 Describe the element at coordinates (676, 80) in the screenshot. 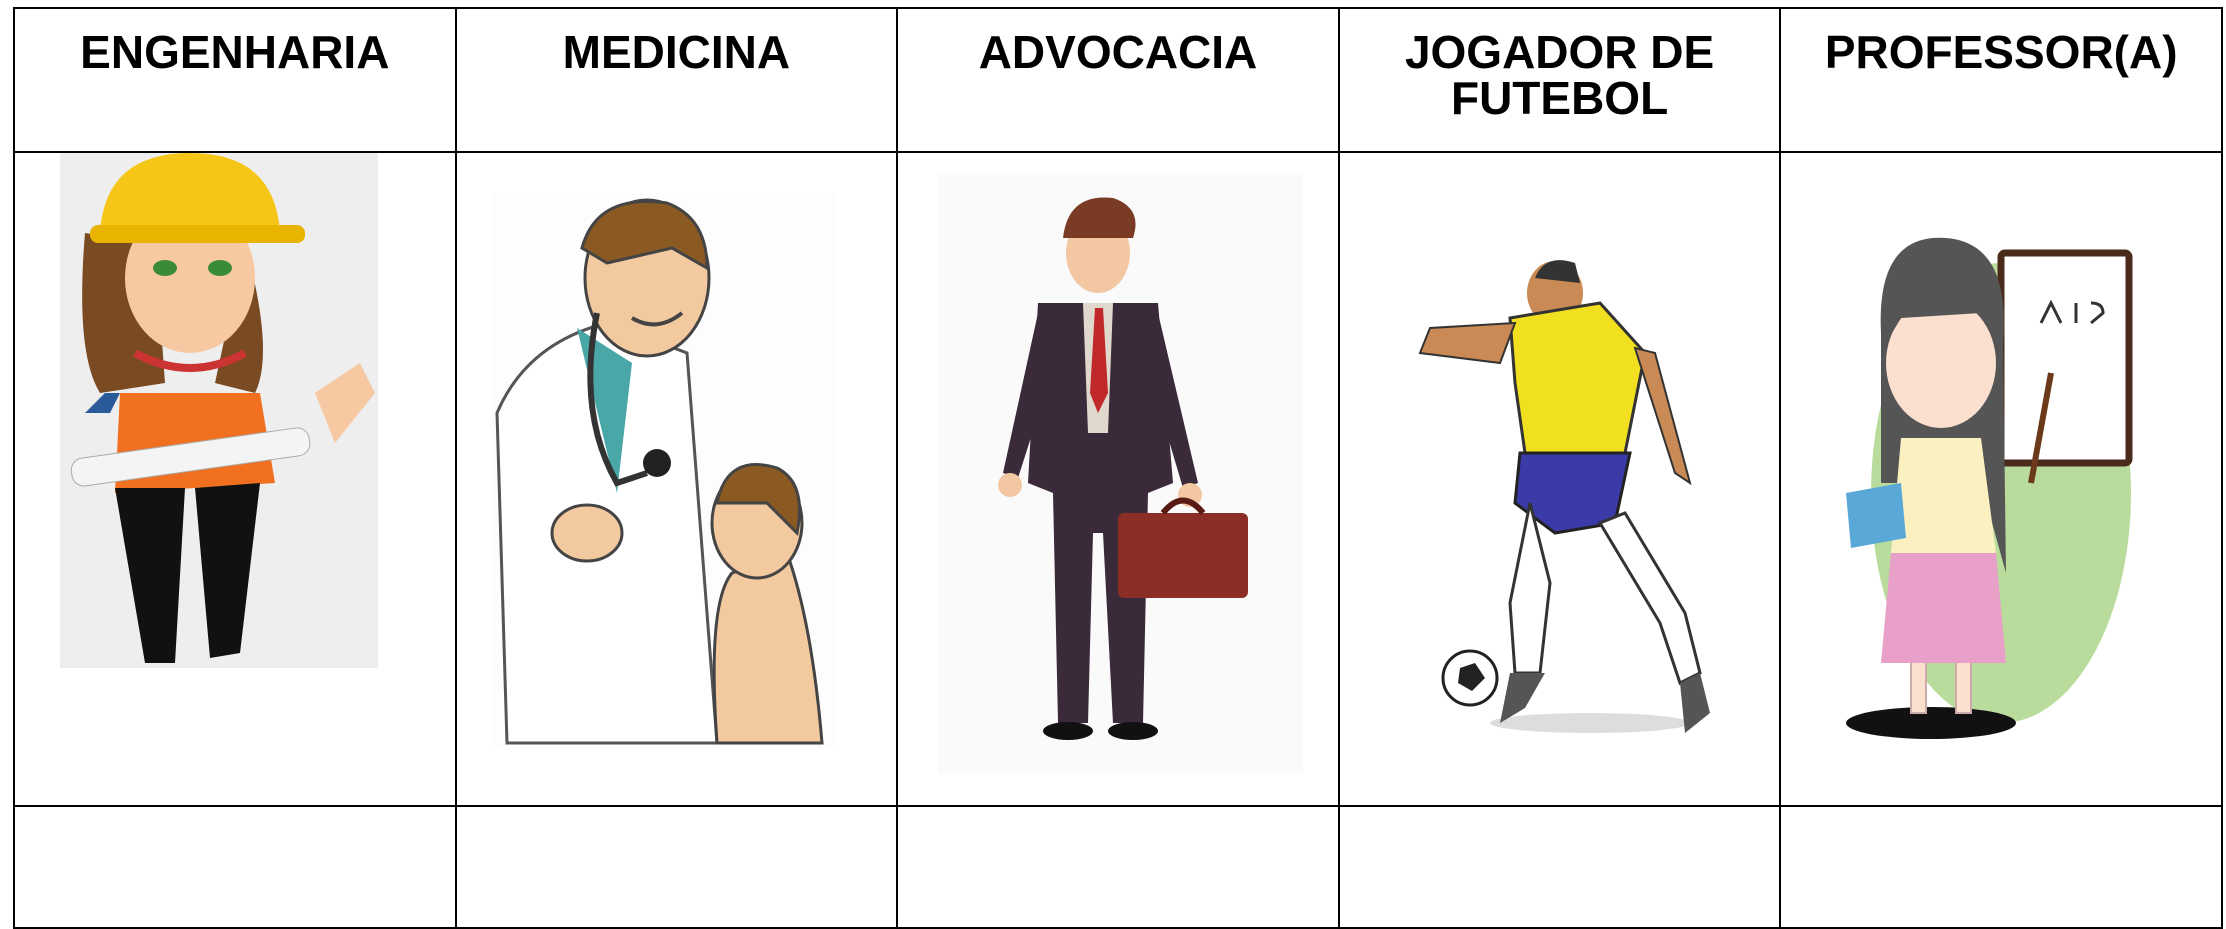

I see `header-cell: MEDICINA` at that location.